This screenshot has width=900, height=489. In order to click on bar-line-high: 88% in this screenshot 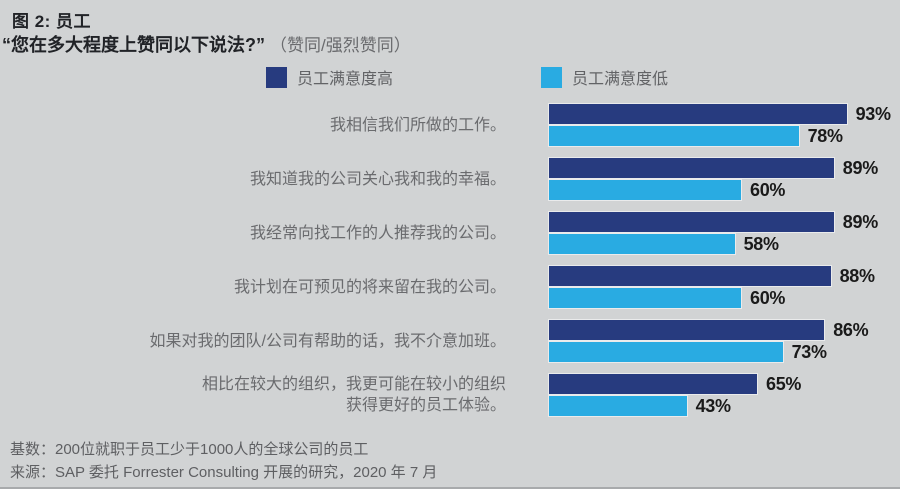, I will do `click(711, 276)`.